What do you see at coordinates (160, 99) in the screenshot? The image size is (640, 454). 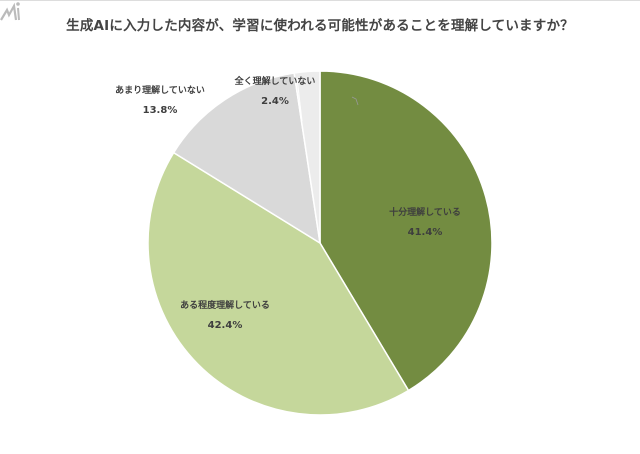 I see `label-rarely-understand: あまり理解していない 13.8%` at bounding box center [160, 99].